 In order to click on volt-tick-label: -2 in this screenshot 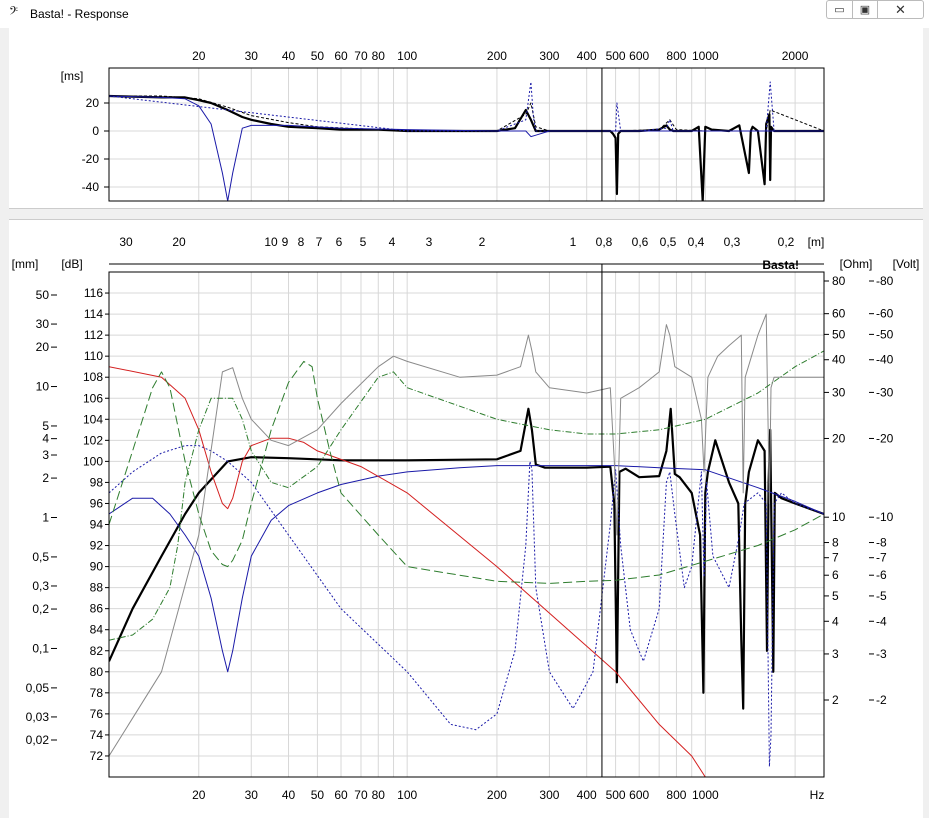, I will do `click(881, 700)`.